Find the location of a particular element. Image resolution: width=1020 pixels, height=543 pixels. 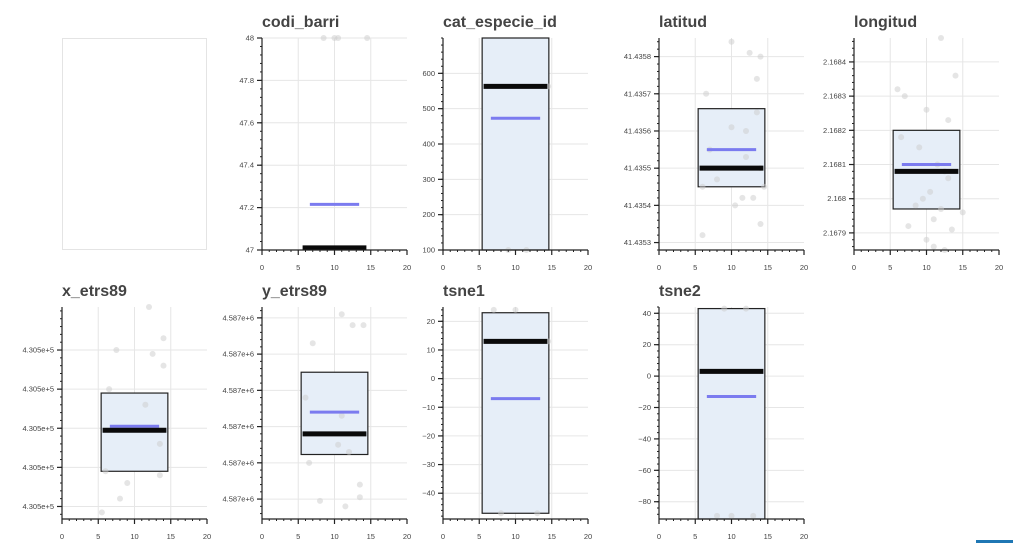

corner-tab is located at coordinates (994, 541).